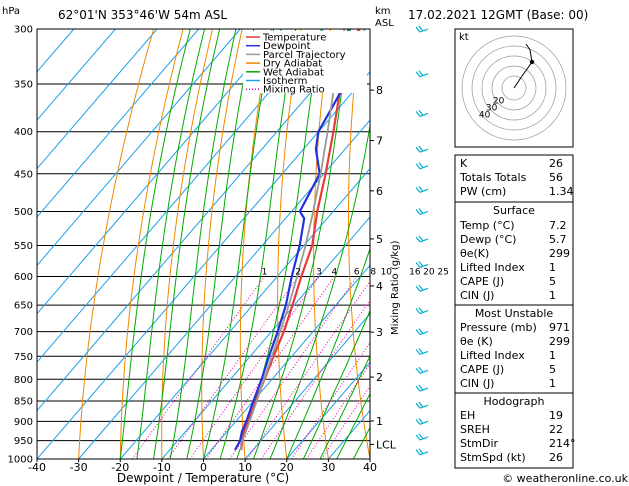 The width and height of the screenshot is (629, 486). What do you see at coordinates (379, 239) in the screenshot?
I see `height-tick-label: 5` at bounding box center [379, 239].